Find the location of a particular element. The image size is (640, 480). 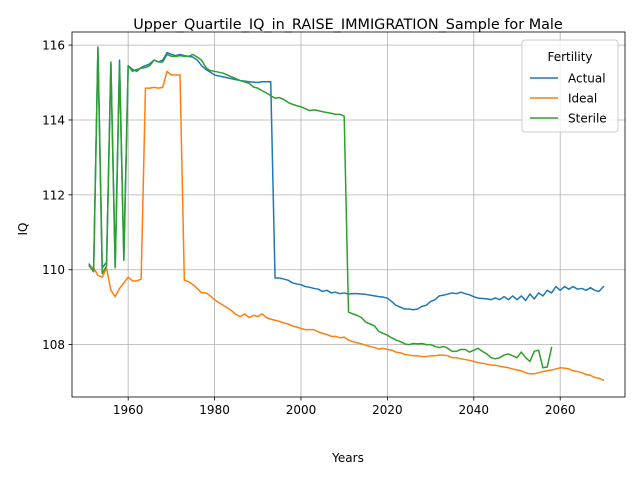

y-axis-ticks: 108 110 112 114 116 is located at coordinates (57, 195).